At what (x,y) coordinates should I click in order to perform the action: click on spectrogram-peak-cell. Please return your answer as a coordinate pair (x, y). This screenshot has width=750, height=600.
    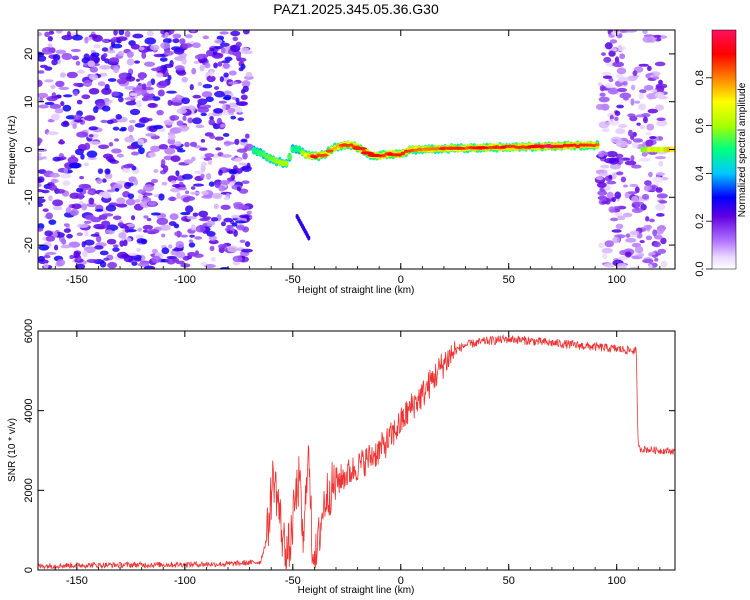
    Looking at the image, I should click on (367, 153).